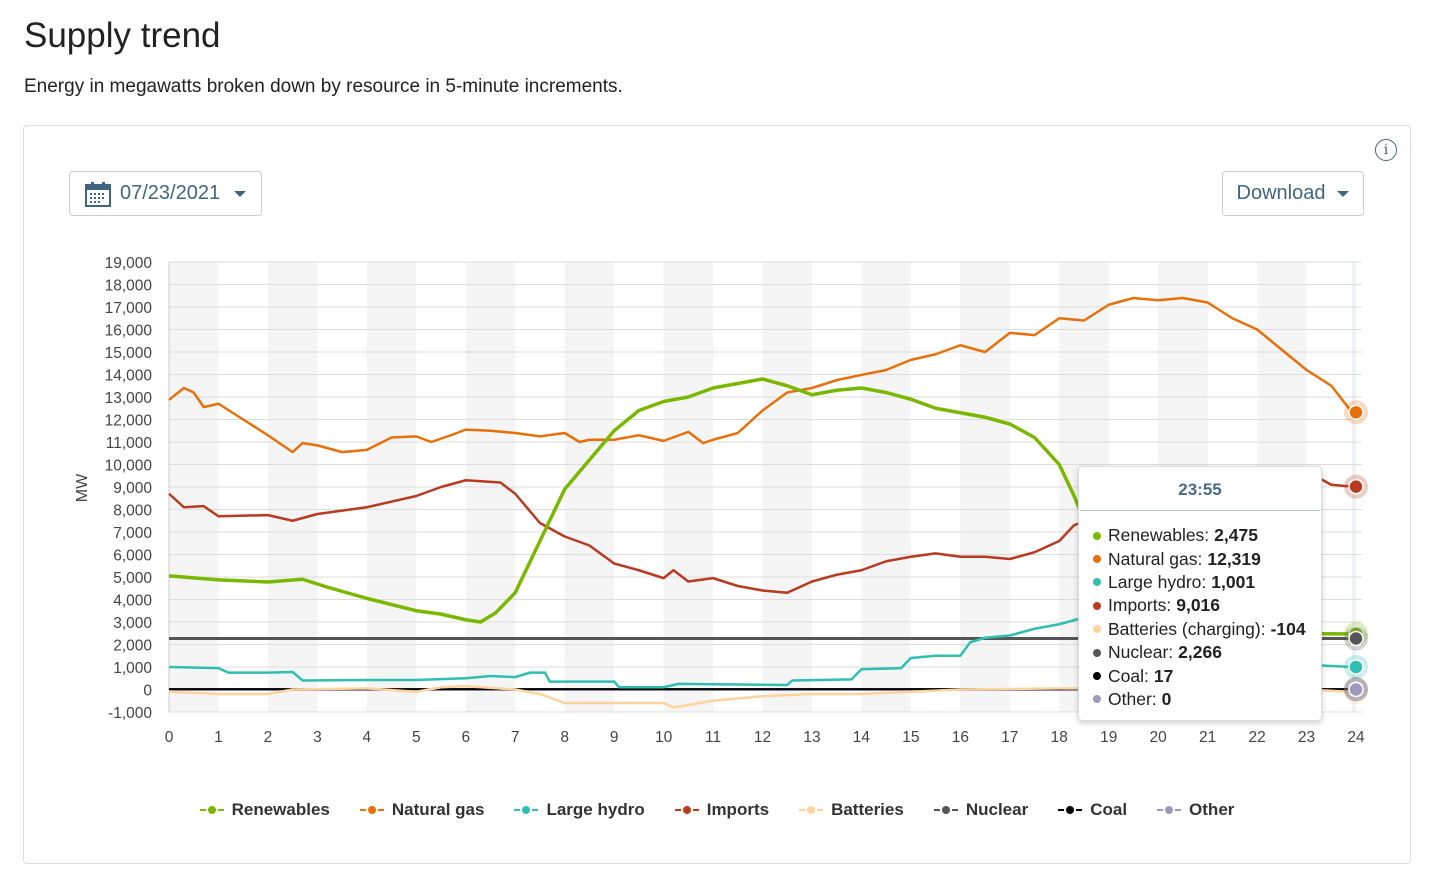 Image resolution: width=1429 pixels, height=882 pixels. What do you see at coordinates (664, 737) in the screenshot?
I see `x-tick-label: 10` at bounding box center [664, 737].